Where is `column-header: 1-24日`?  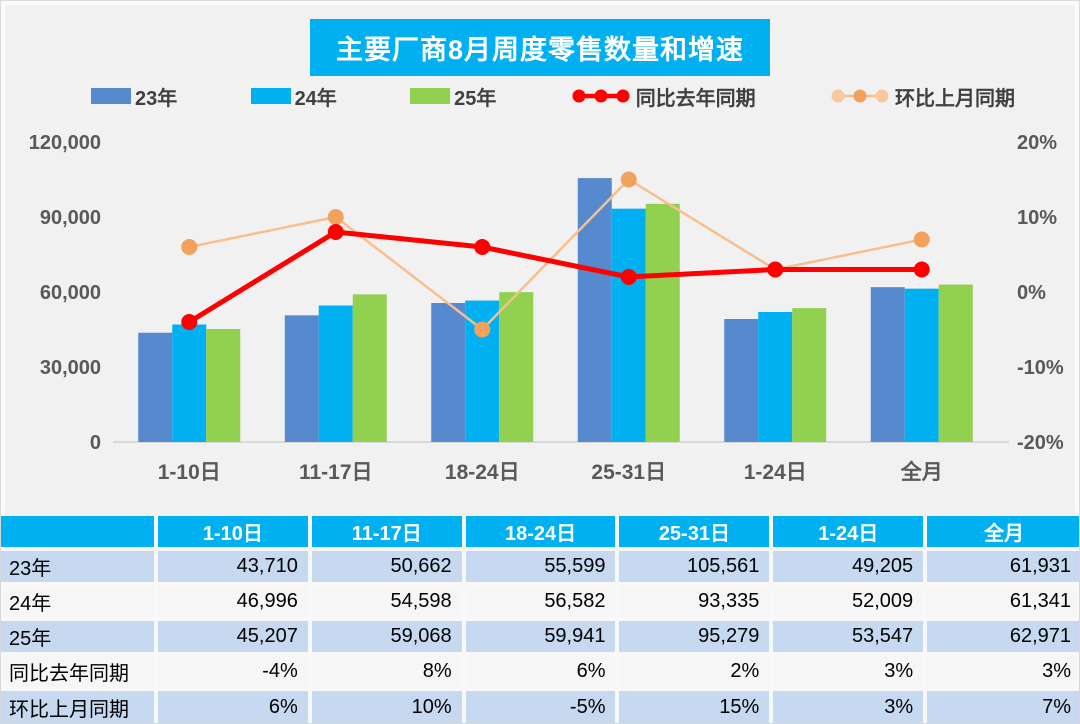
column-header: 1-24日 is located at coordinates (850, 533).